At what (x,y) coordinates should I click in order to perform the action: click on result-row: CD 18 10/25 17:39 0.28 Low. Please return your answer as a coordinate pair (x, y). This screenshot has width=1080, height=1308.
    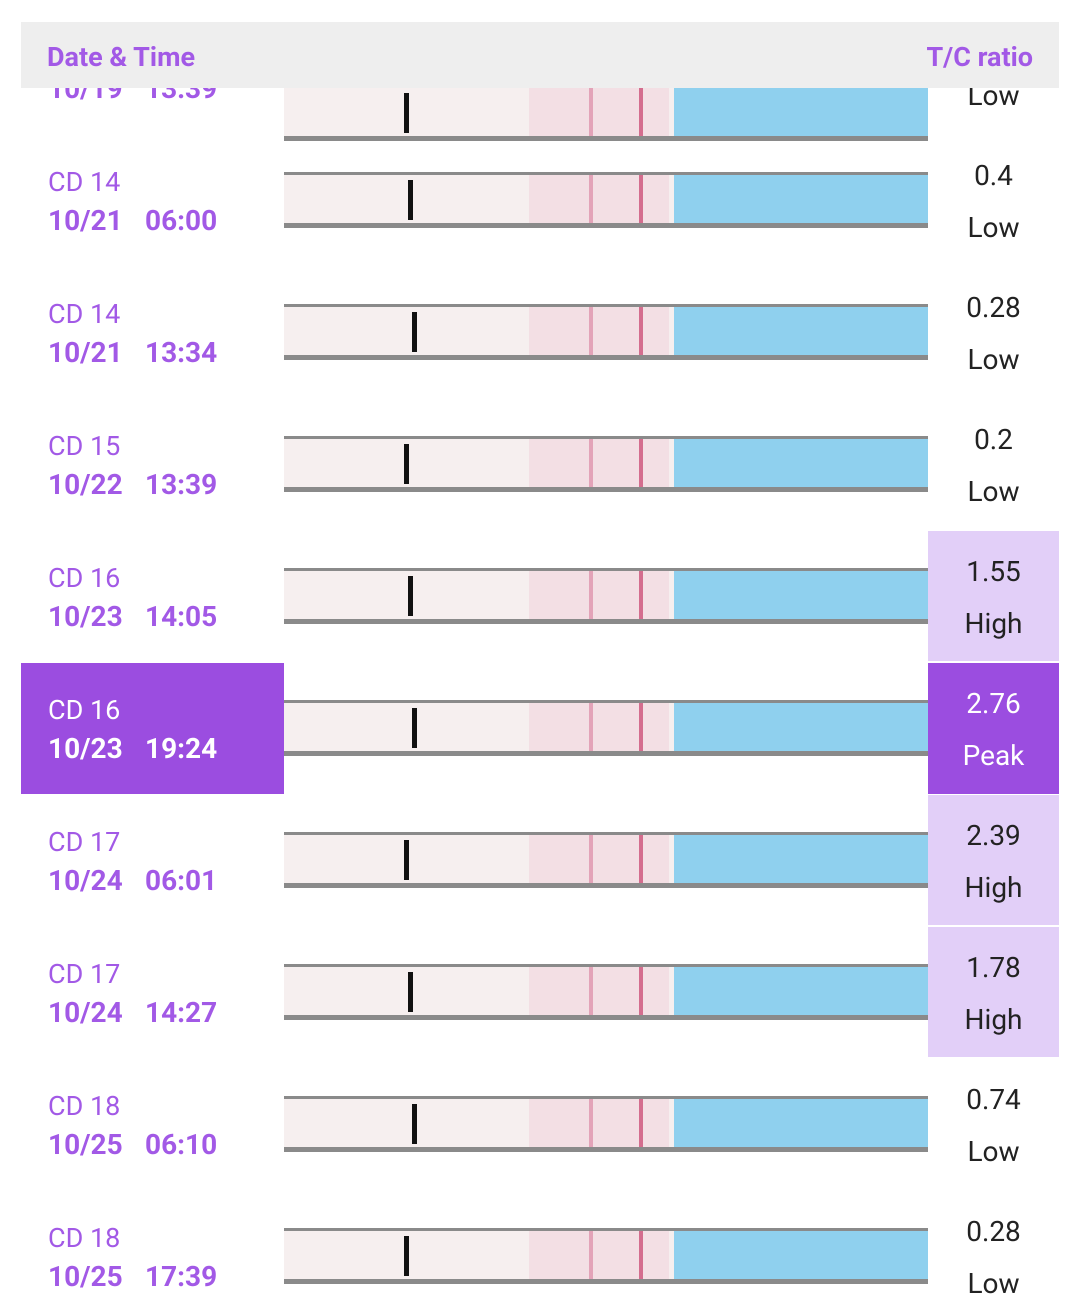
    Looking at the image, I should click on (540, 1249).